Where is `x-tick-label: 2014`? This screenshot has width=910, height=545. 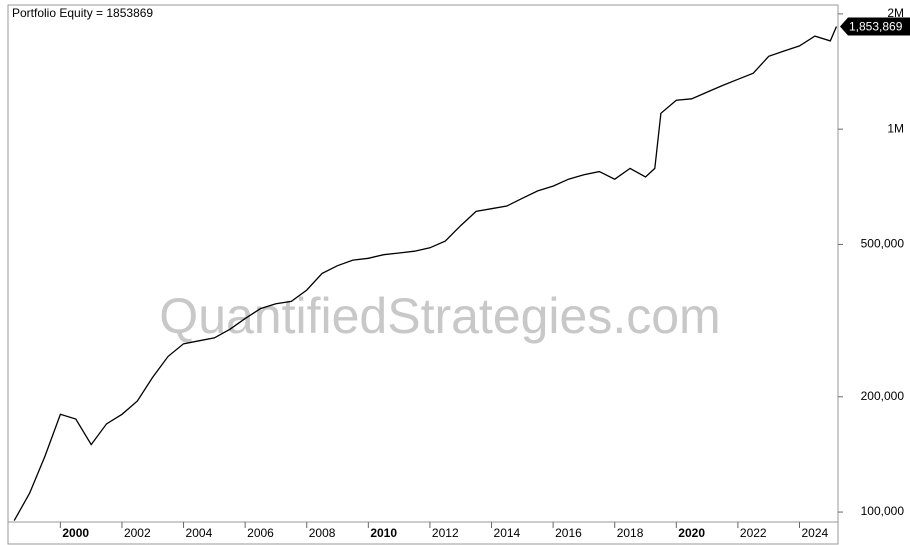
x-tick-label: 2014 is located at coordinates (507, 533).